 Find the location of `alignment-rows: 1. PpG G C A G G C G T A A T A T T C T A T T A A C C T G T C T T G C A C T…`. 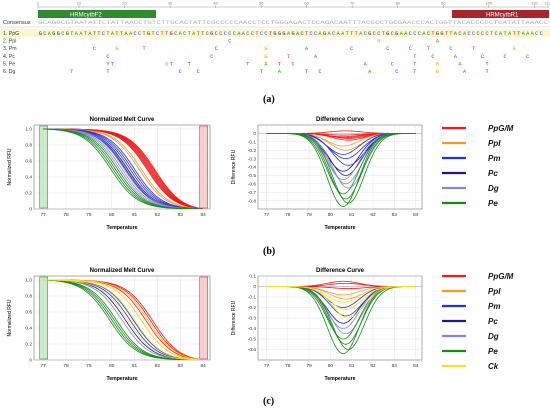

alignment-rows: 1. PpG G C A G G C G T A A T A T T C T A T T A A C C T G T C T T G C A C T… is located at coordinates (273, 53).